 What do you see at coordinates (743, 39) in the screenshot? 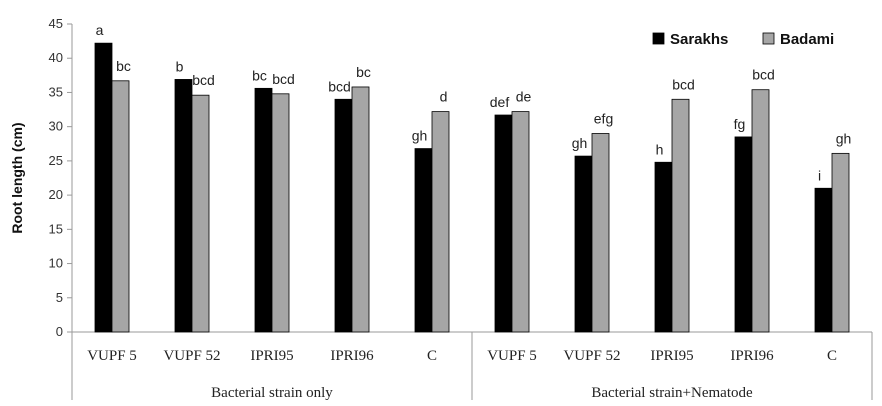
I see `legend: Sarakhs Badami` at bounding box center [743, 39].